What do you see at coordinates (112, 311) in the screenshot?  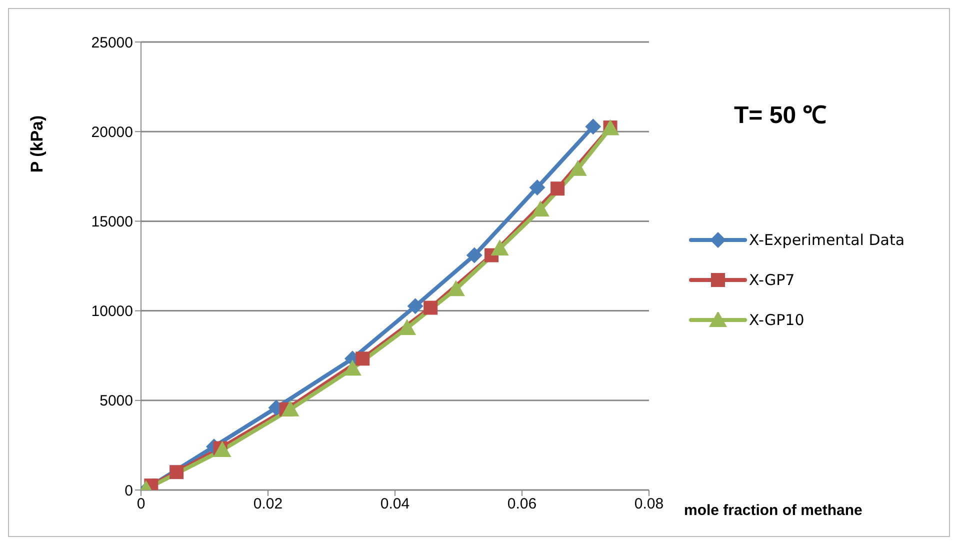 I see `y-tick-label: 10000` at bounding box center [112, 311].